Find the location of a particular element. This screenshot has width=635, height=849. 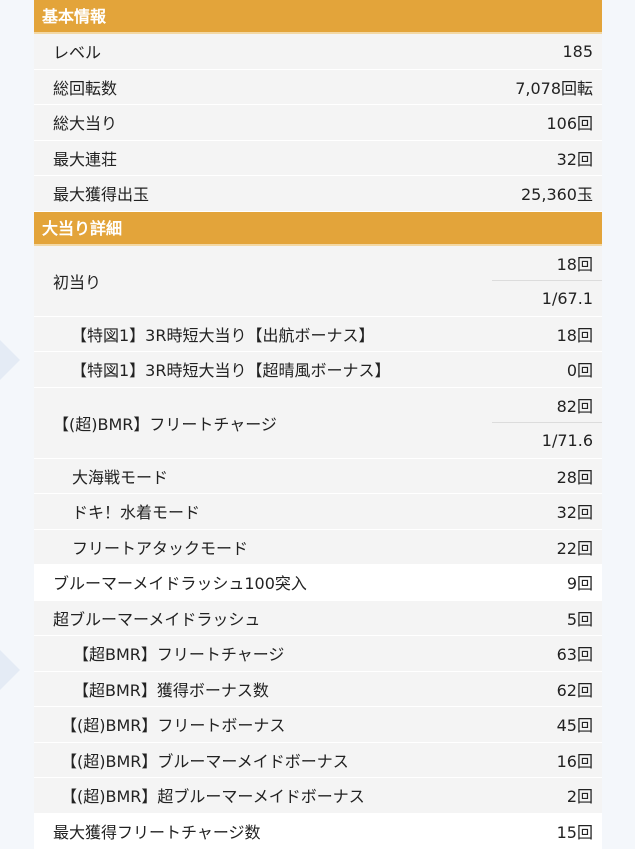

mode-row: ドキ！水着モード 32回 is located at coordinates (318, 512).